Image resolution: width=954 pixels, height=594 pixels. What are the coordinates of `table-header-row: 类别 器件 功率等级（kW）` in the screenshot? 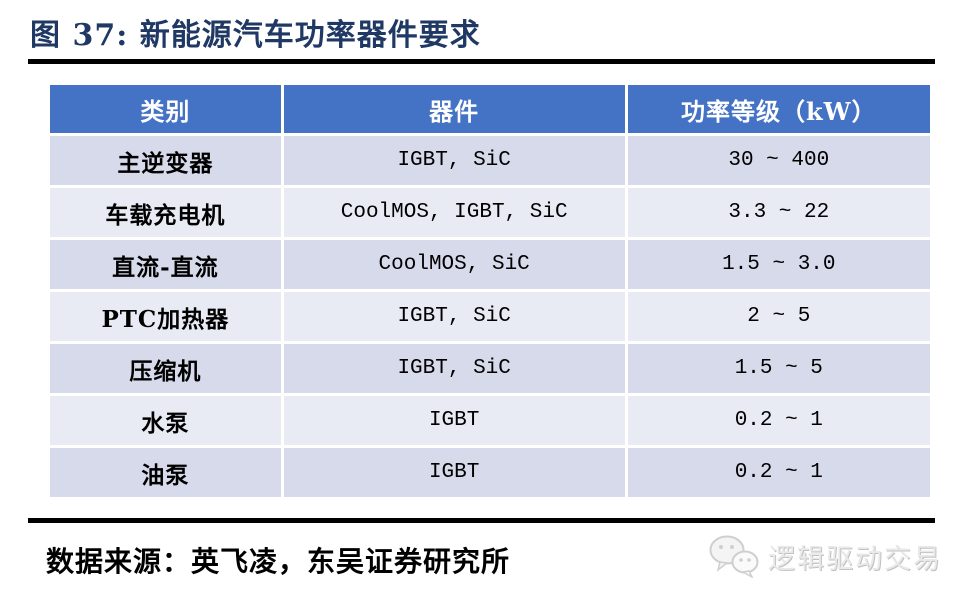 It's located at (490, 109).